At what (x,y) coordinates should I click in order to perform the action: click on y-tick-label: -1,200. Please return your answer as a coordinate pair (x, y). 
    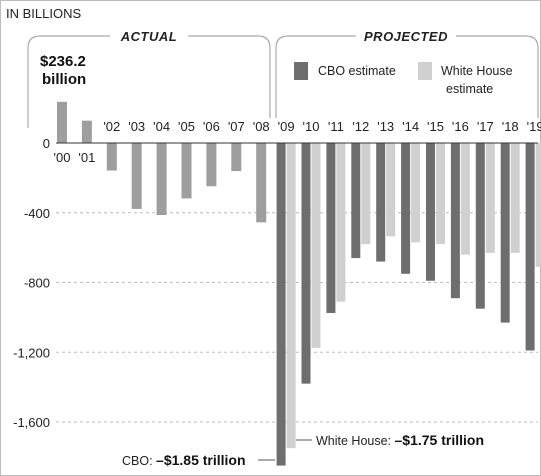
    Looking at the image, I should click on (31, 352).